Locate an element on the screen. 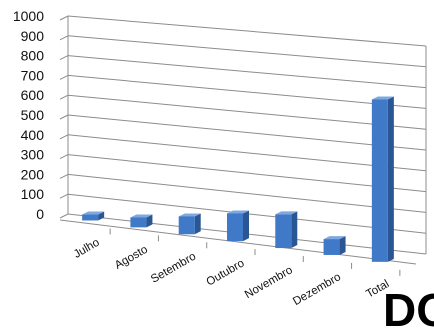  y-tick-label: 200 is located at coordinates (33, 174).